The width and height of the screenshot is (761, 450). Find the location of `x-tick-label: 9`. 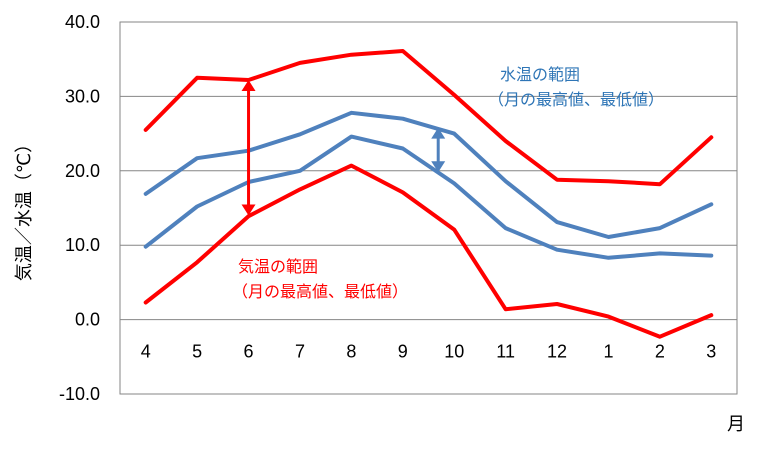

x-tick-label: 9 is located at coordinates (403, 352).